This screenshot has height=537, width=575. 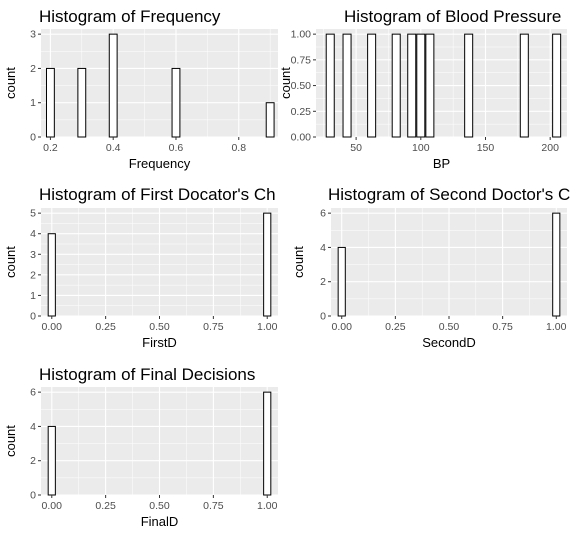 What do you see at coordinates (441, 163) in the screenshot?
I see `x-axis-title: BP` at bounding box center [441, 163].